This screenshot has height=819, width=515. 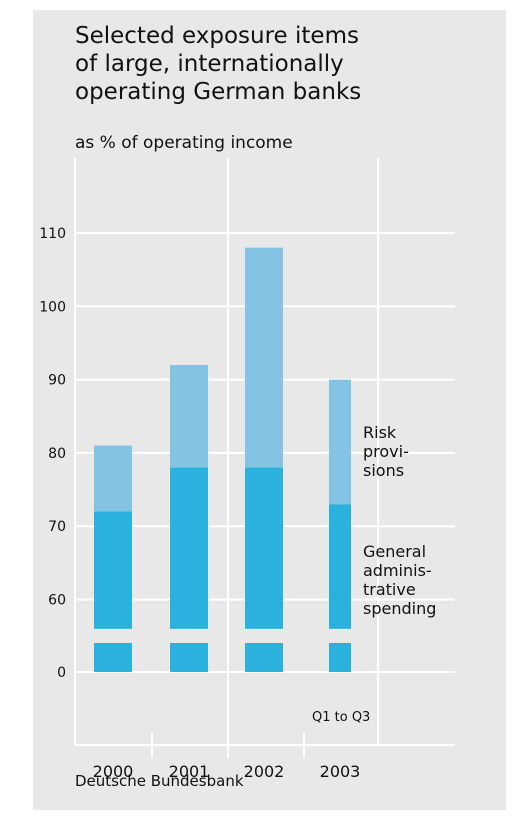 I want to click on bar-segment-risk-2002, so click(x=264, y=357).